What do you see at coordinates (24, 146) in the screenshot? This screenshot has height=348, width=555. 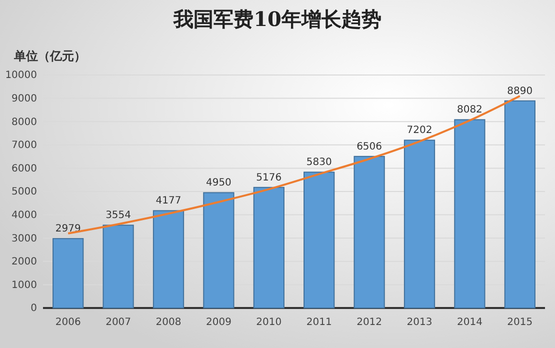 I see `y-tick-label: 7000` at bounding box center [24, 146].